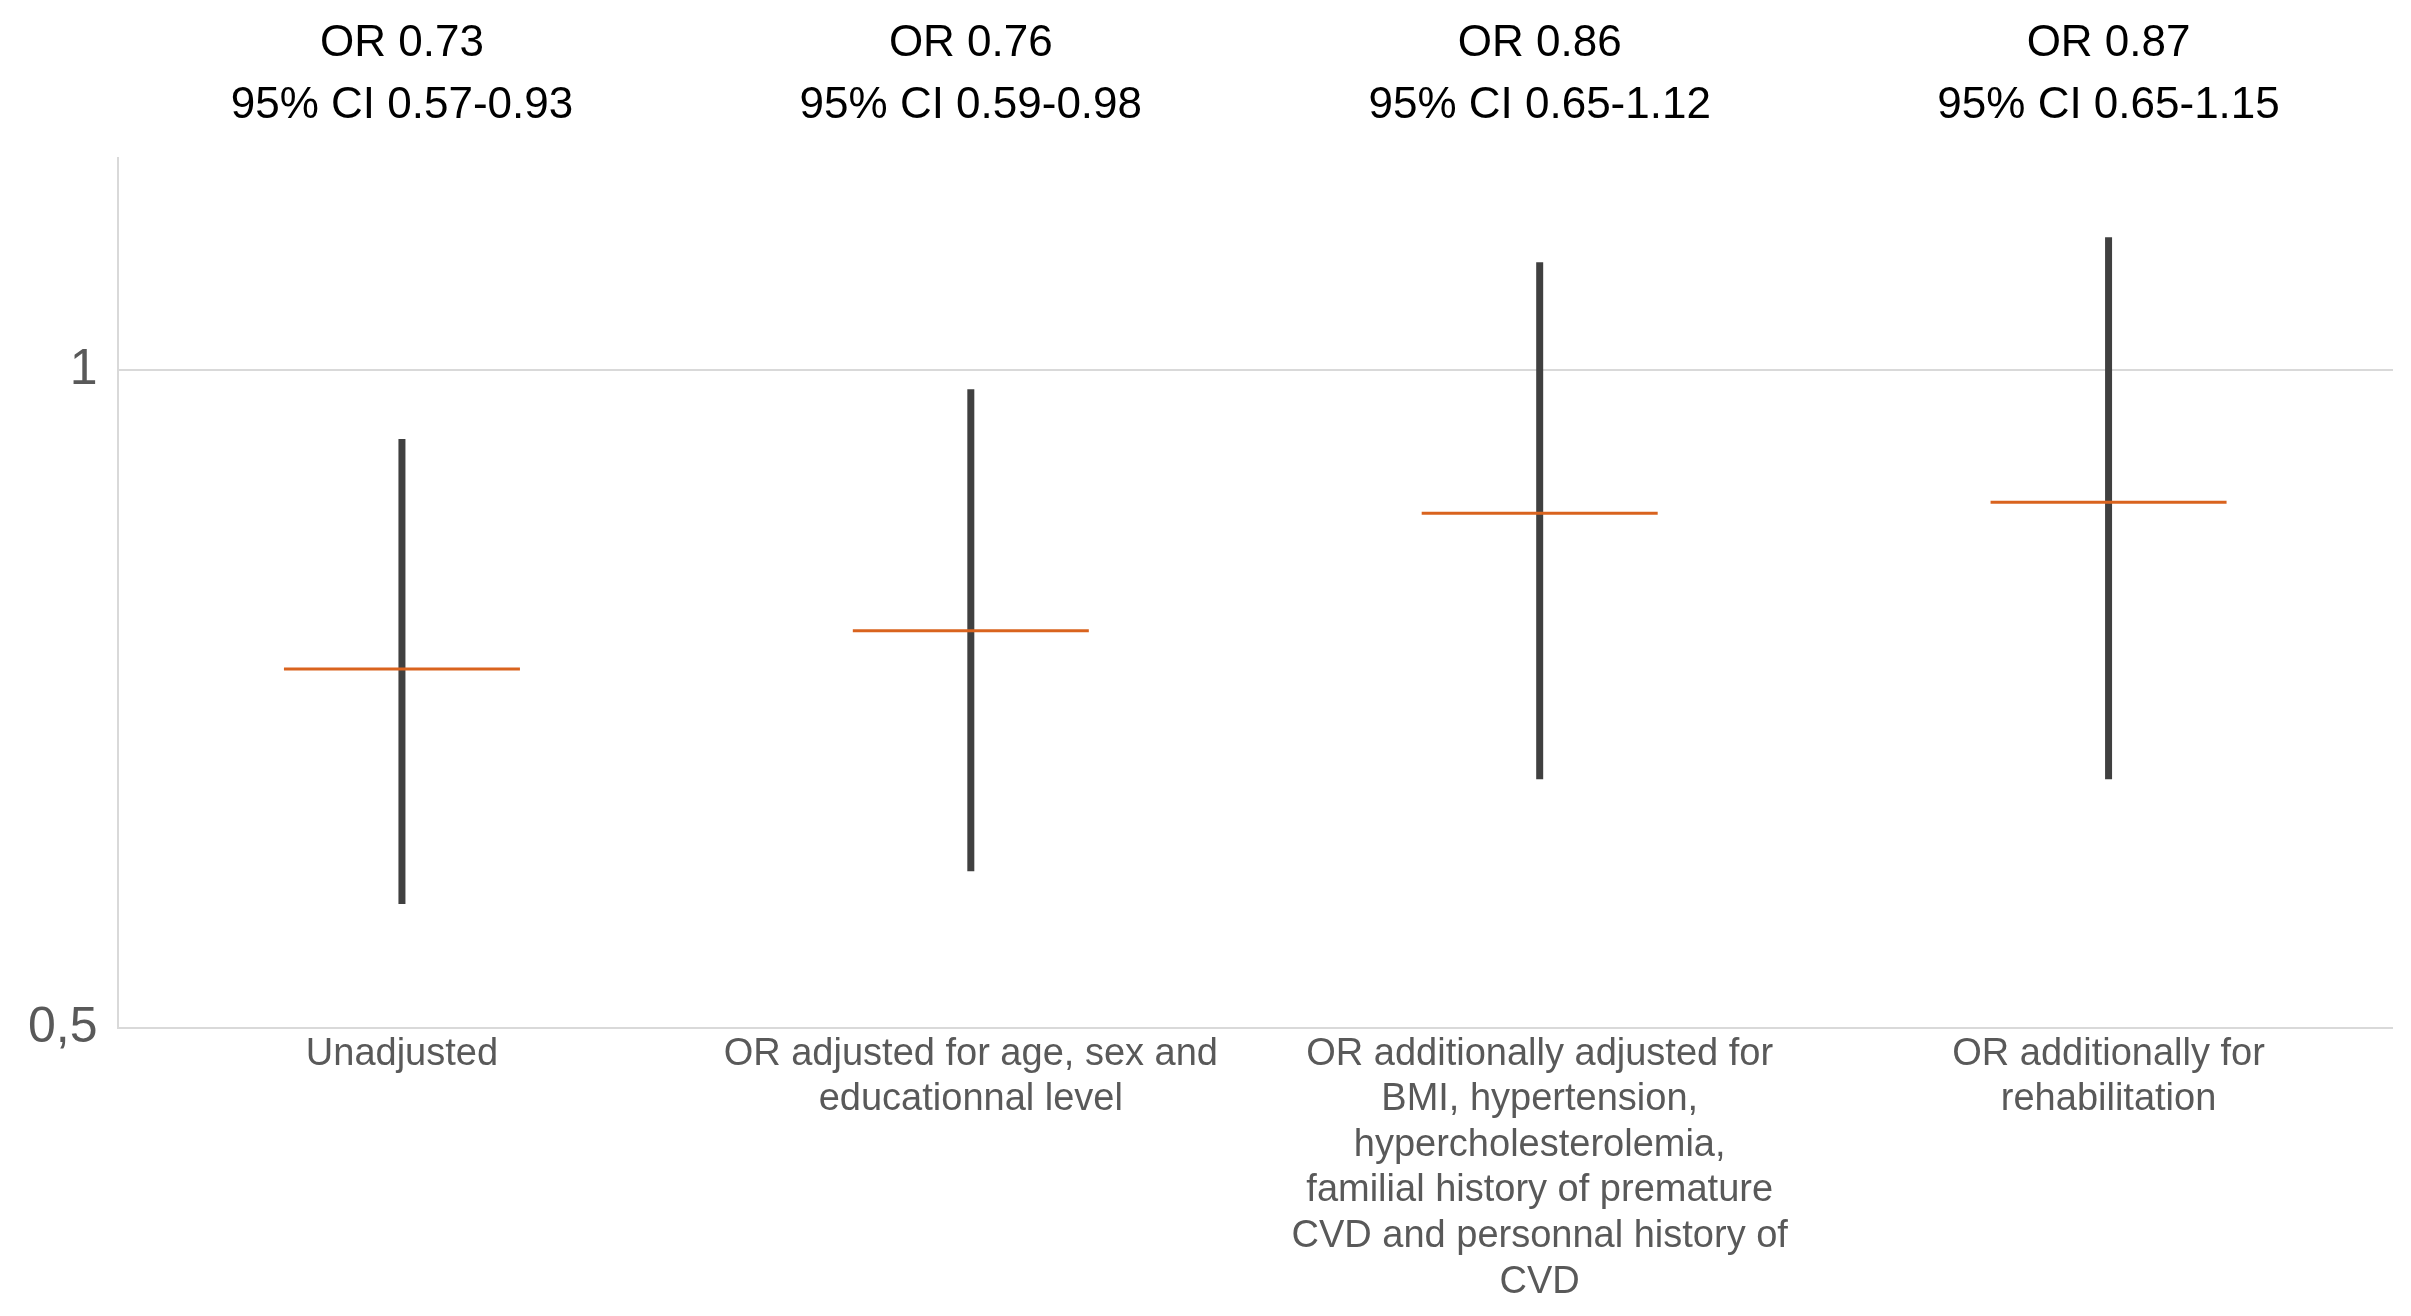  What do you see at coordinates (62, 1025) in the screenshot?
I see `y-tick-label: 0,5` at bounding box center [62, 1025].